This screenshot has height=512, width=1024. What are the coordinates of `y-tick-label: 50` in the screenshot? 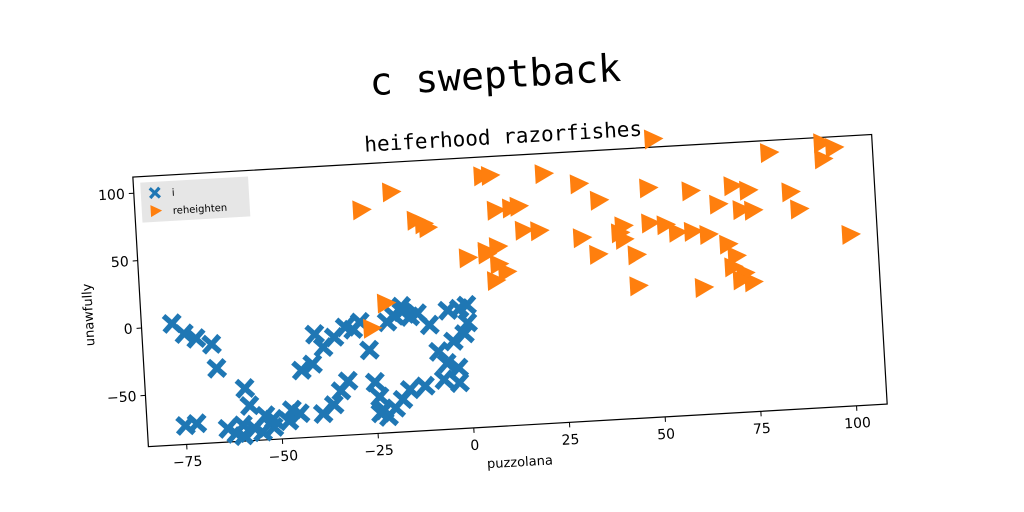 It's located at (119, 262).